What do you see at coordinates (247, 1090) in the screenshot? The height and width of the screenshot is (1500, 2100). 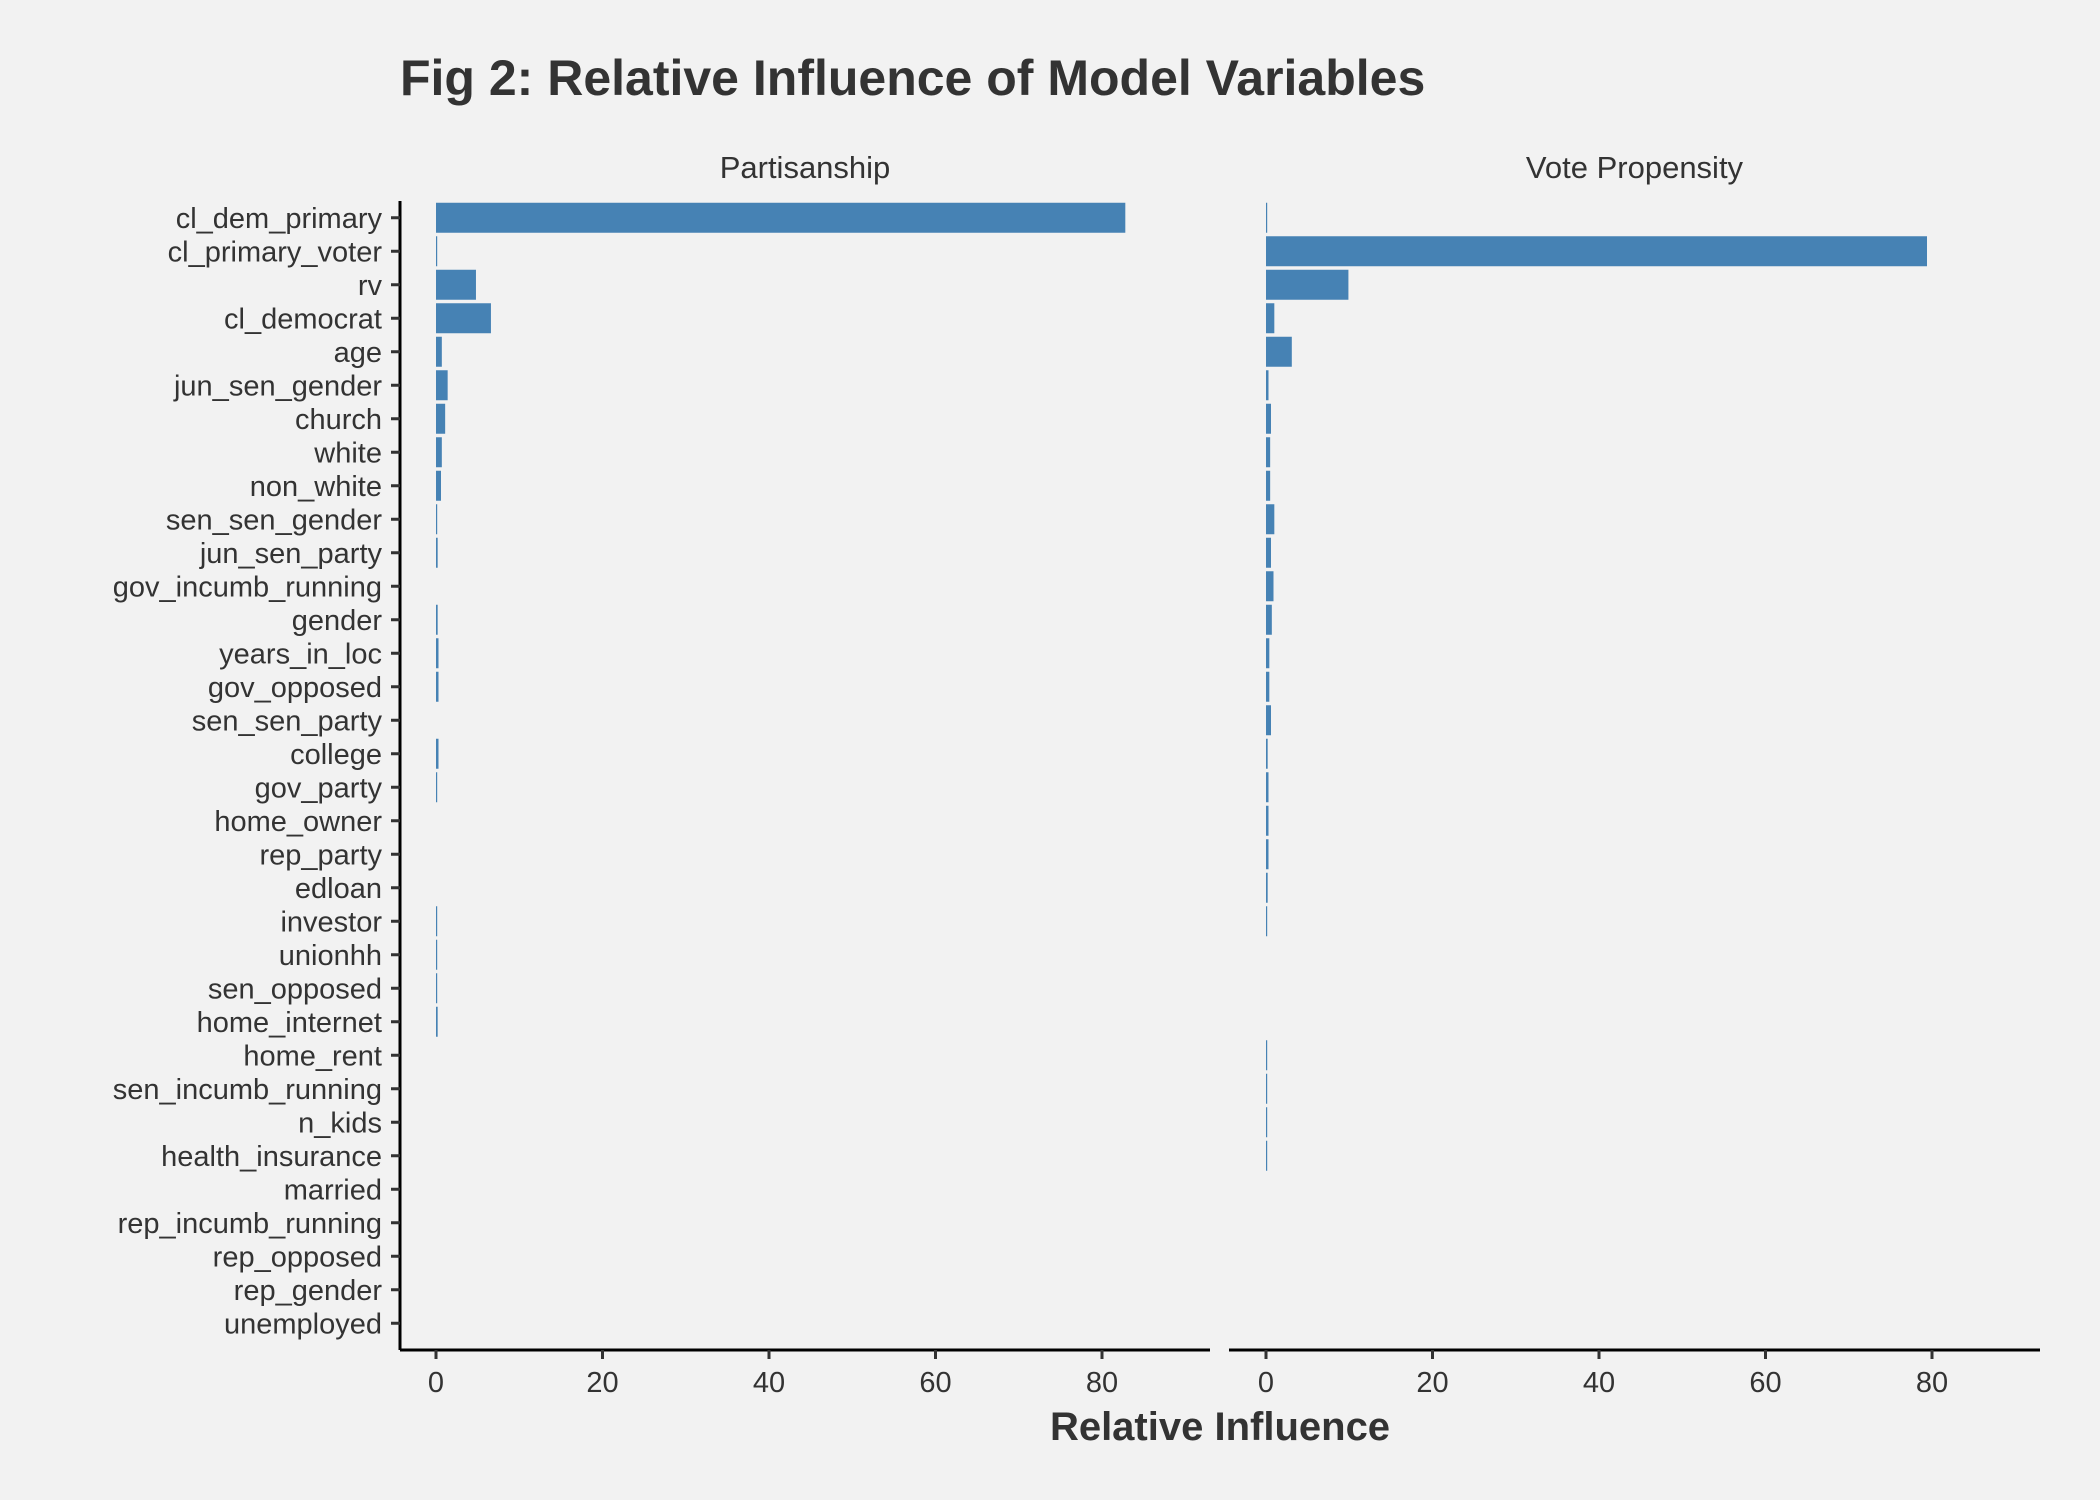 I see `y-tick-label-sen-incumb-running: sen_incumb_running` at bounding box center [247, 1090].